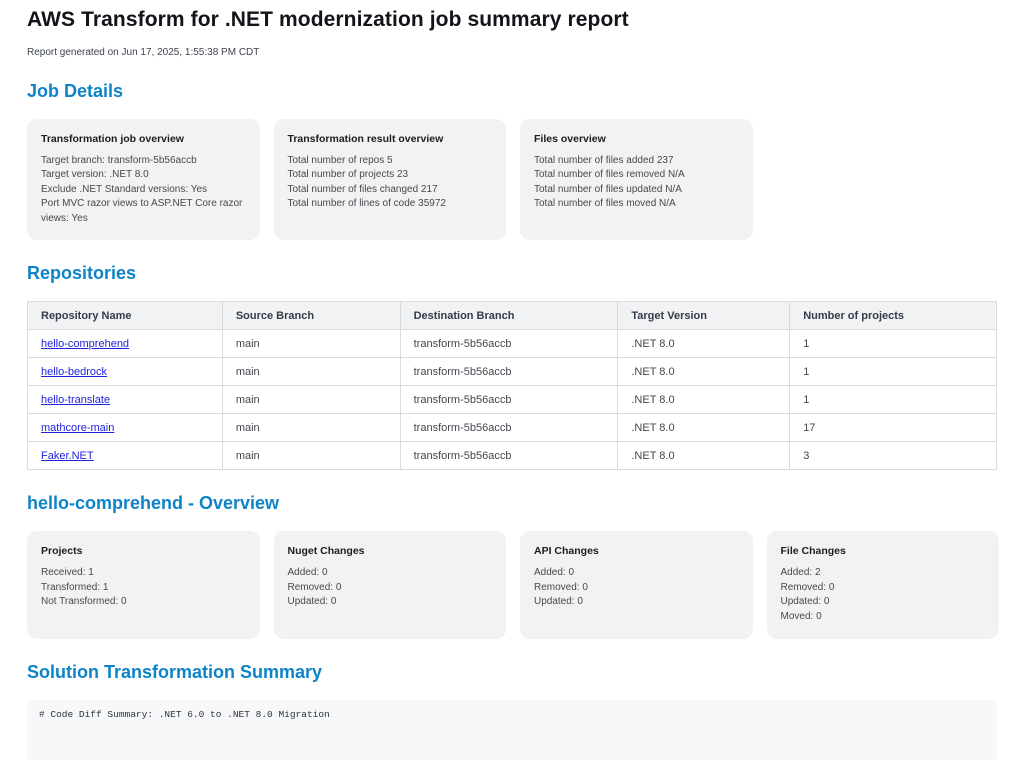 The image size is (1024, 760). What do you see at coordinates (800, 573) in the screenshot?
I see `card-line-added: Added: 2` at bounding box center [800, 573].